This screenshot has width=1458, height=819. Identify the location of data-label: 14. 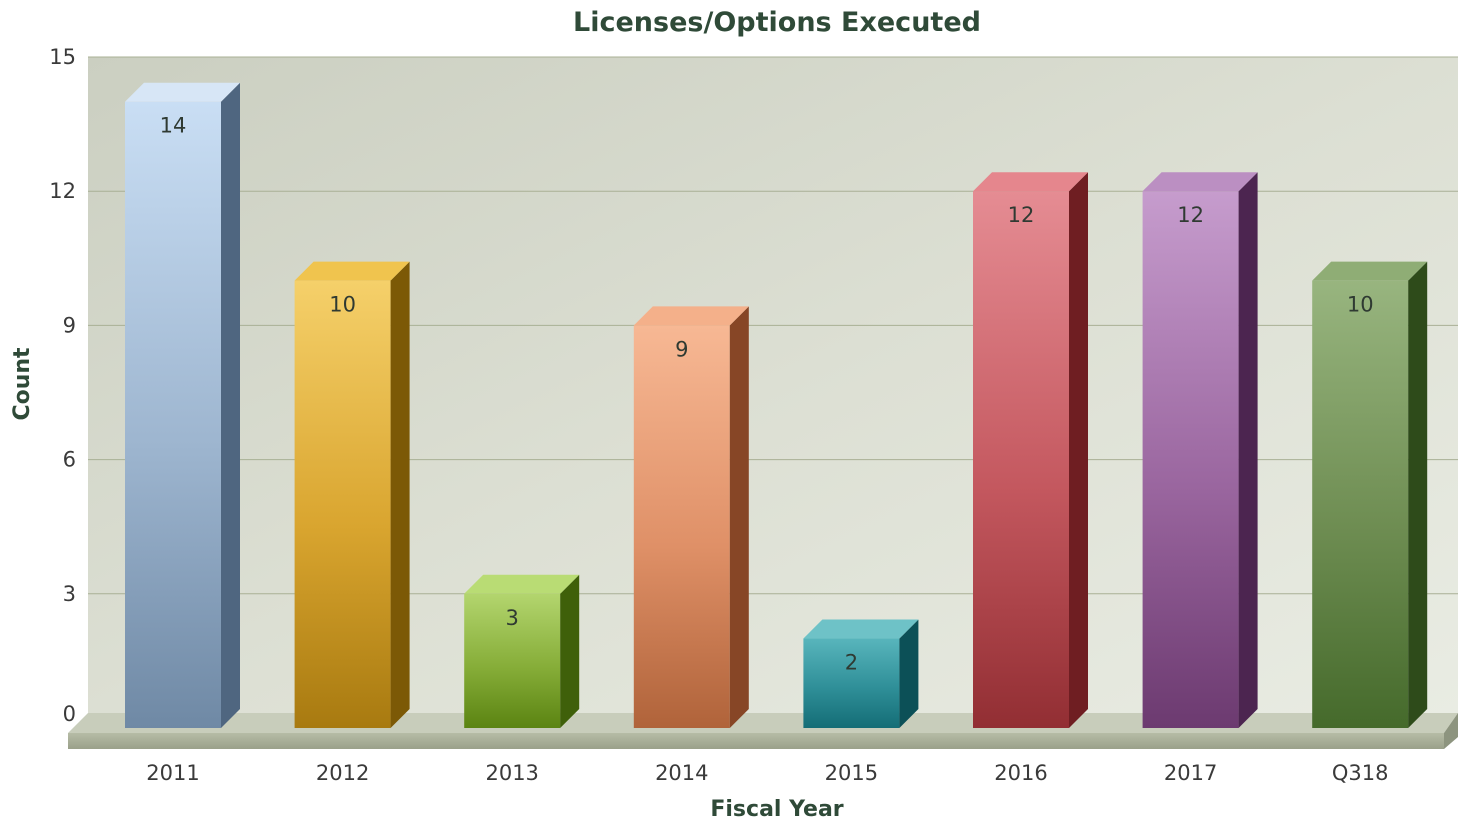
(173, 126).